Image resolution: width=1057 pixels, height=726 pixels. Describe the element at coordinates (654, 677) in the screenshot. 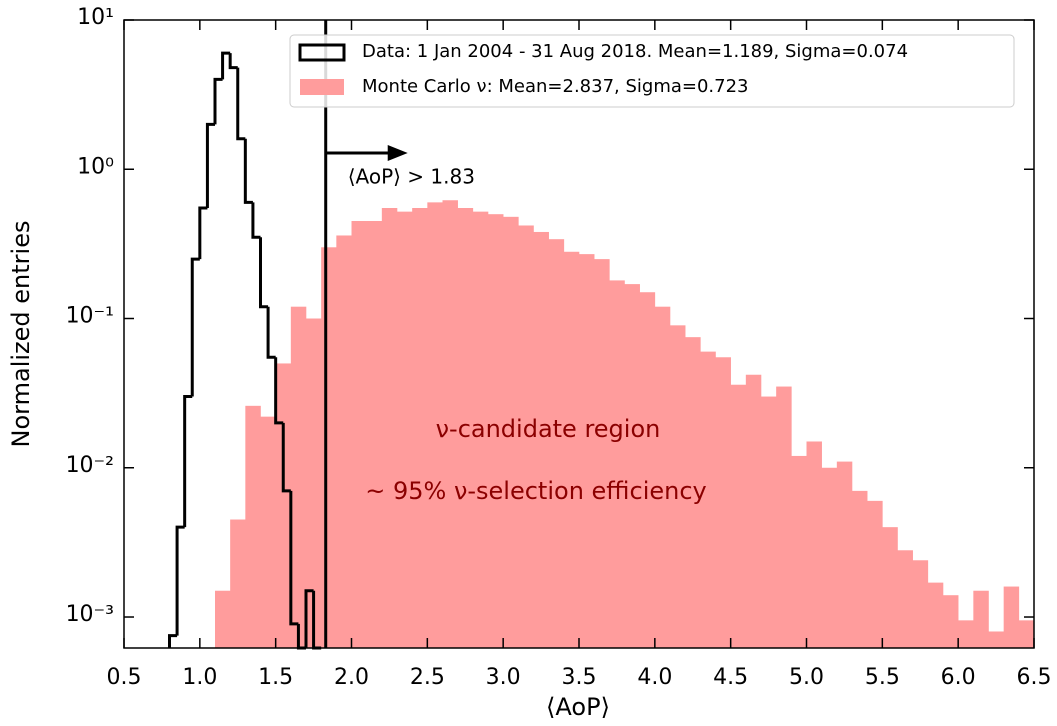

I see `x-tick-label: 4.0` at that location.